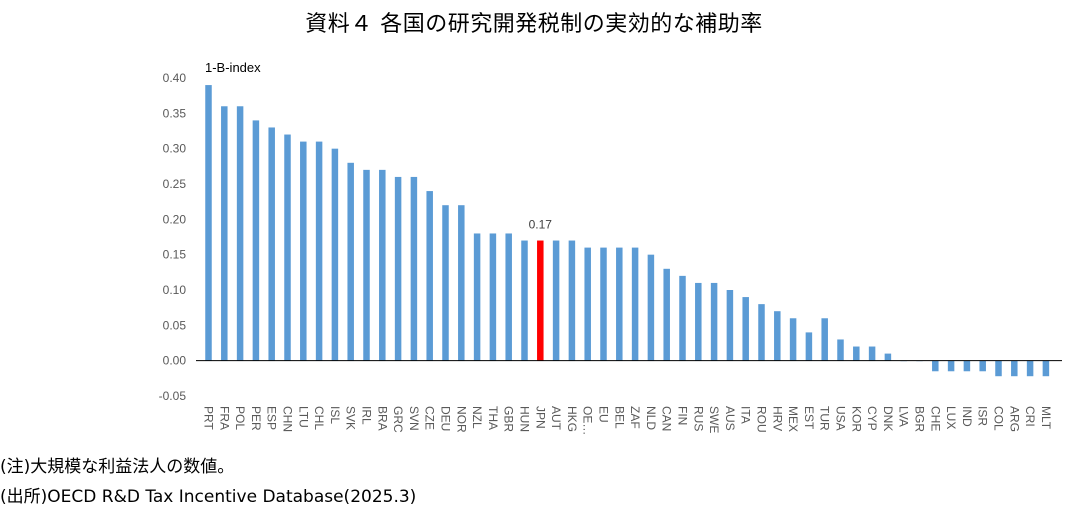 Image resolution: width=1068 pixels, height=510 pixels. Describe the element at coordinates (667, 418) in the screenshot. I see `x-tick-label: CAN` at that location.